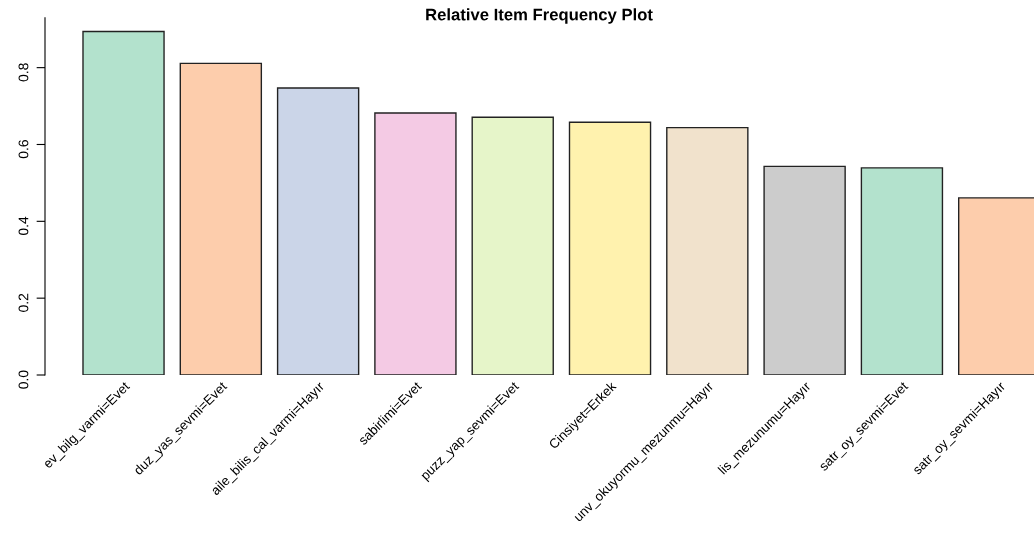  Describe the element at coordinates (539, 16) in the screenshot. I see `chart-title: Relative Item Frequency Plot` at that location.